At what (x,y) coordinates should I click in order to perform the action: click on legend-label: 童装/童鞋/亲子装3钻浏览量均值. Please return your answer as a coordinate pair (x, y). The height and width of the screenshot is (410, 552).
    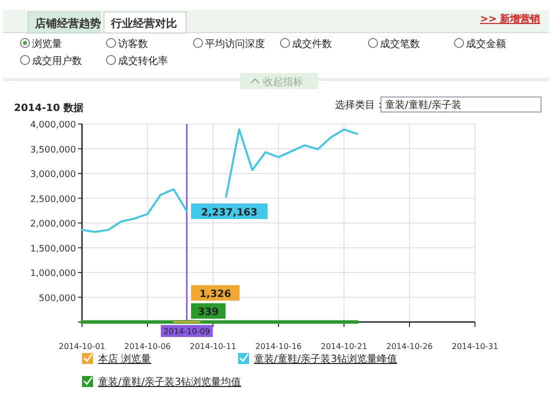
    Looking at the image, I should click on (170, 382).